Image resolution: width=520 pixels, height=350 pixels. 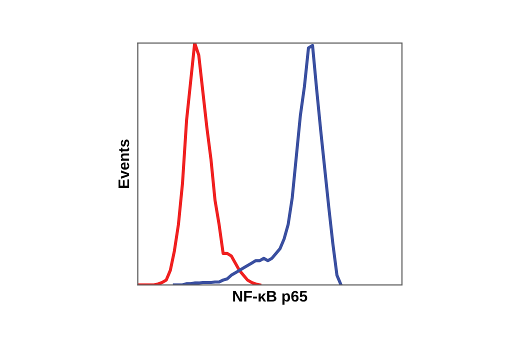 What do you see at coordinates (270, 297) in the screenshot?
I see `x-axis-title: NF-κB p65` at bounding box center [270, 297].